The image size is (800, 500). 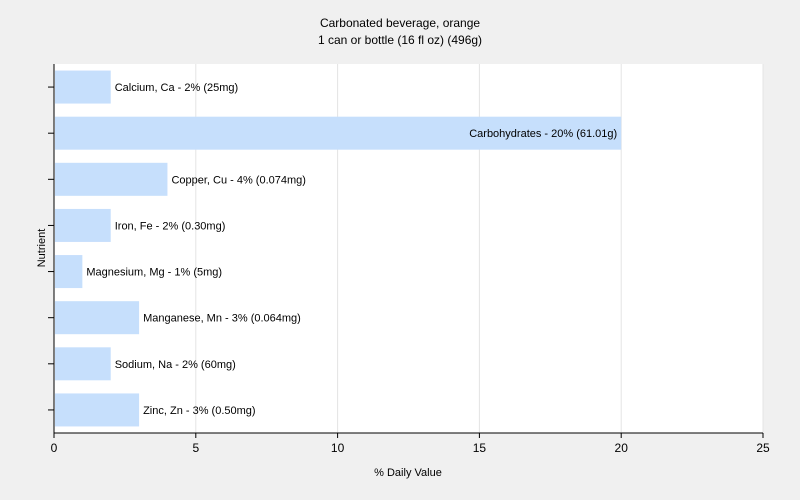 I want to click on bar-label: Sodium, Na - 2% (60mg), so click(x=175, y=365).